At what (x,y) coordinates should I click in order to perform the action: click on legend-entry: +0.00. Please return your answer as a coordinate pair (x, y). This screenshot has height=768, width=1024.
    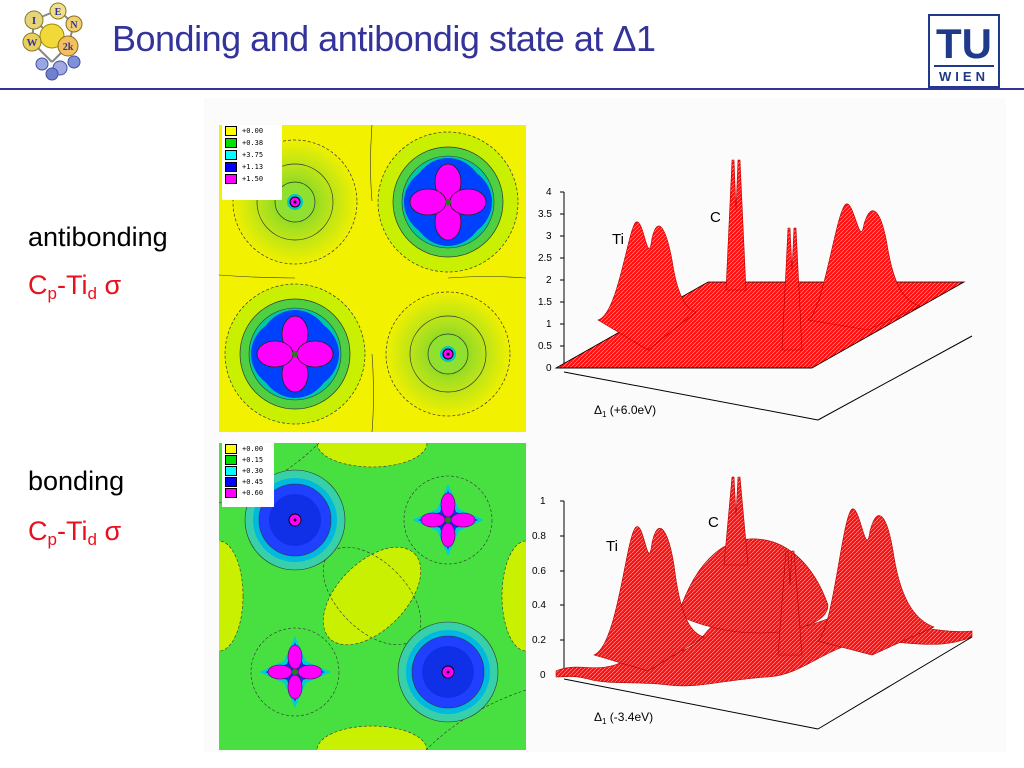
    Looking at the image, I should click on (248, 448).